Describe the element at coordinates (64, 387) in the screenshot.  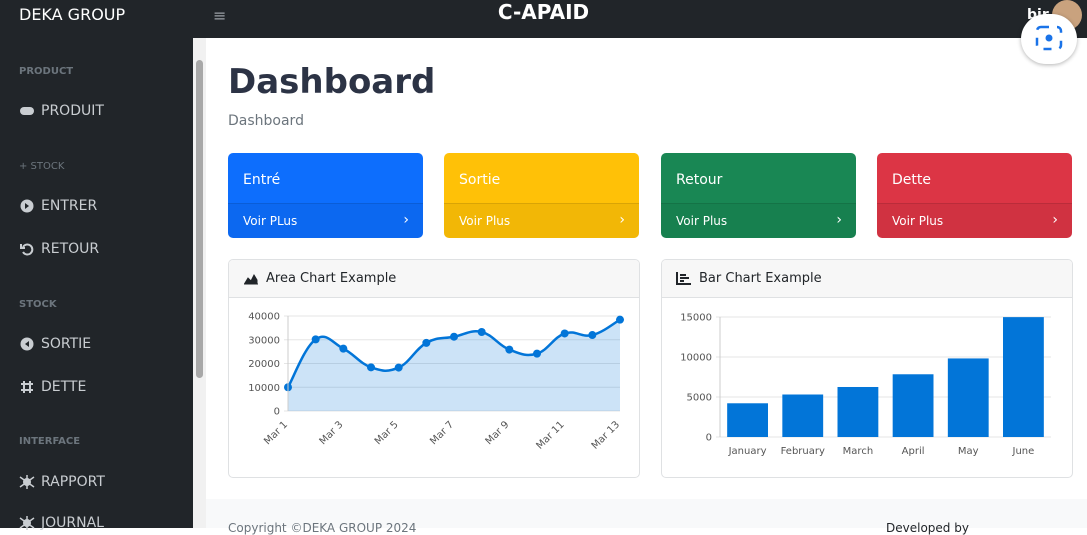
I see `label: DETTE` at that location.